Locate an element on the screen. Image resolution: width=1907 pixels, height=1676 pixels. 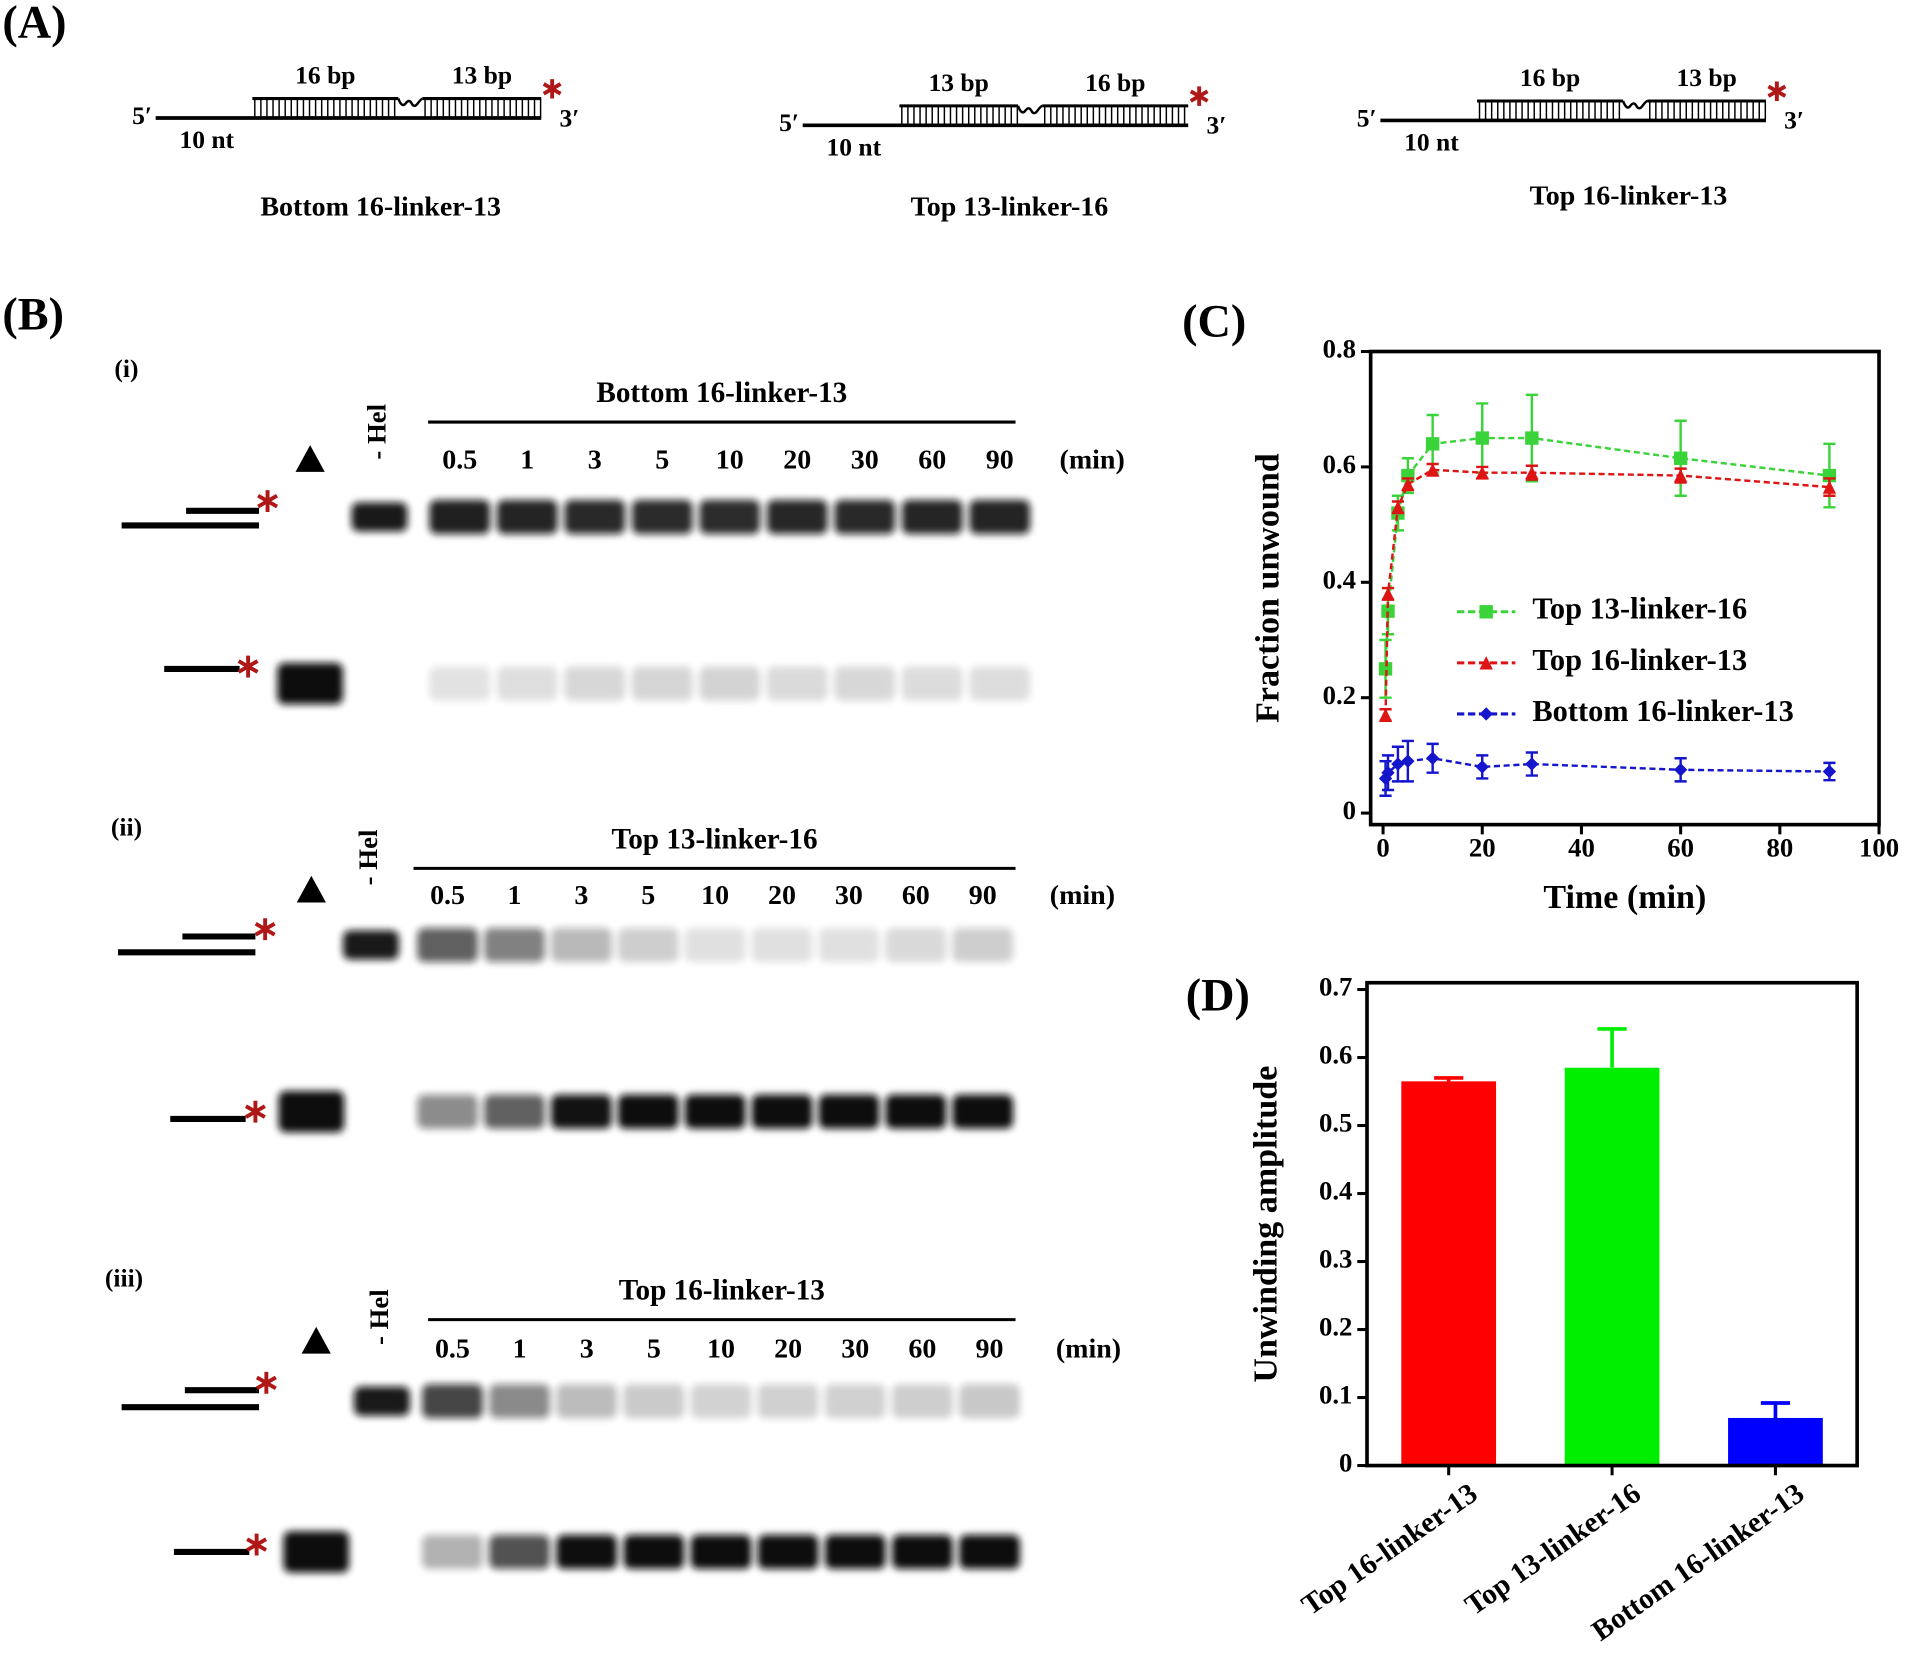
panel-label: (B) is located at coordinates (33, 313).